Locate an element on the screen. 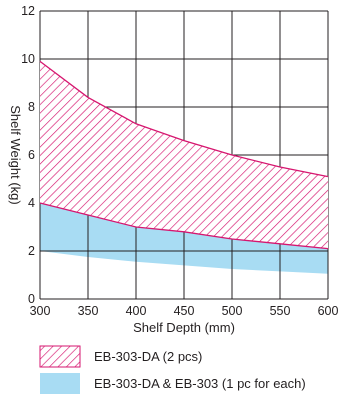 The image size is (339, 398). x-tick-label-550: 550 is located at coordinates (280, 311).